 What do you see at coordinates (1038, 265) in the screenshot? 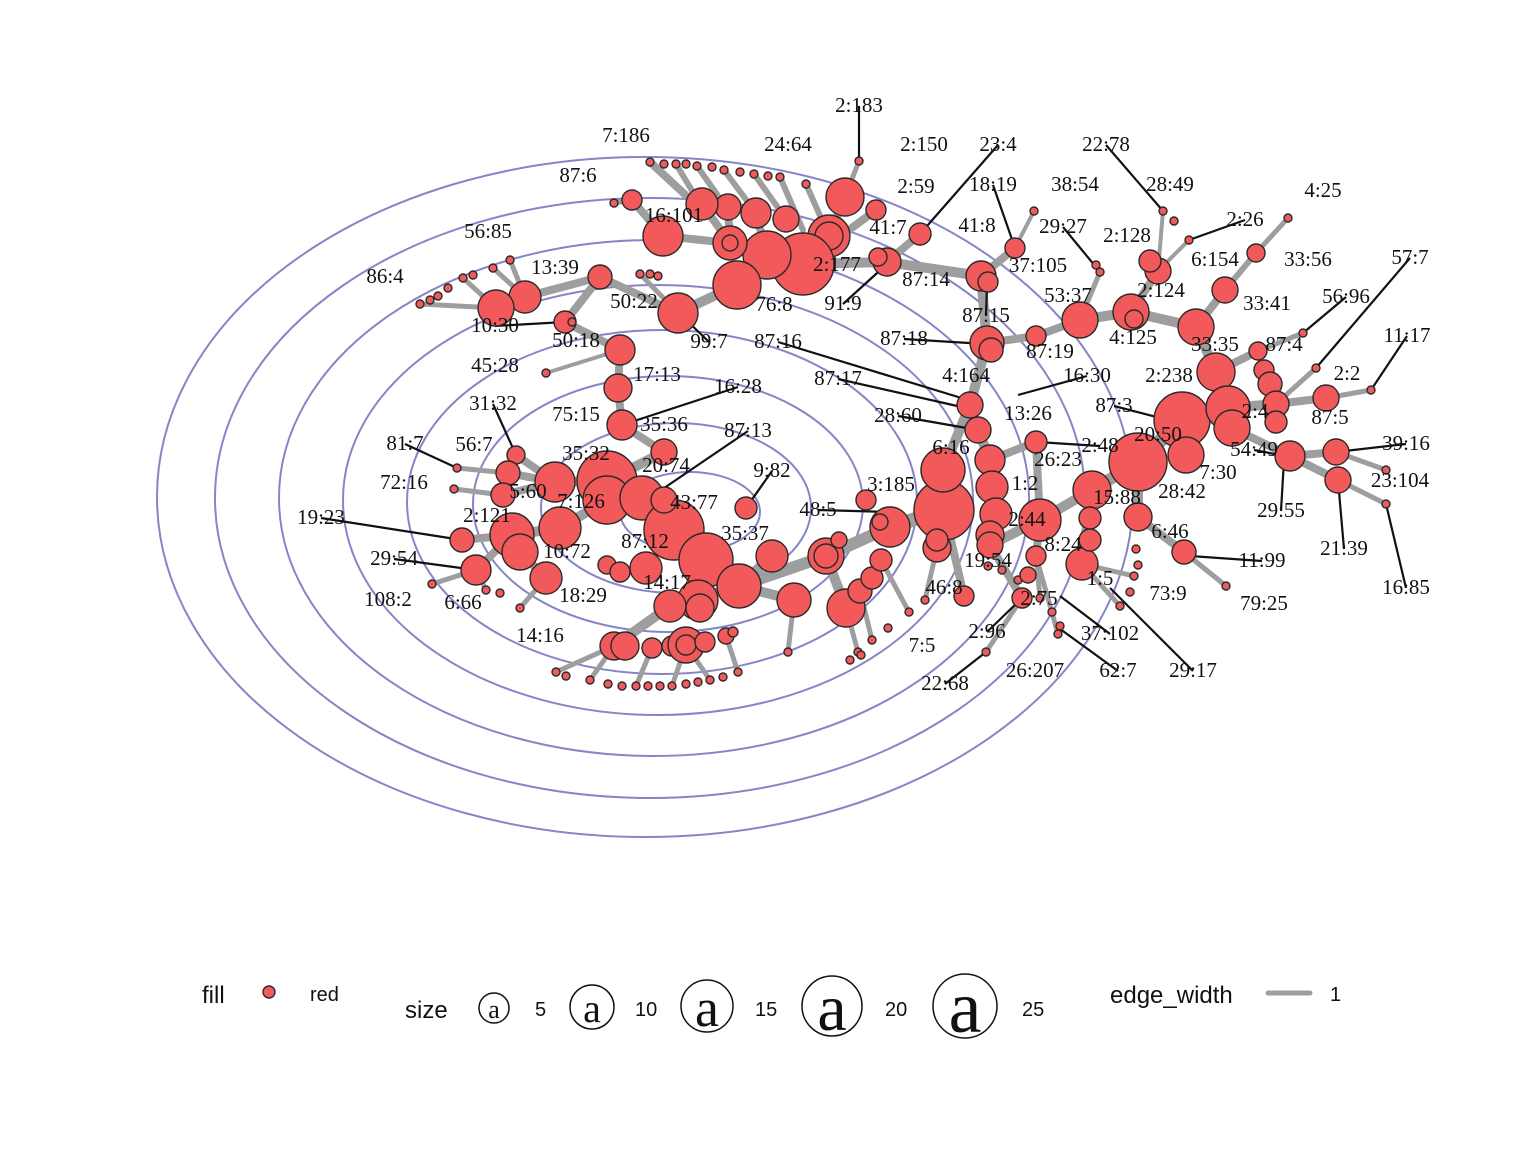
I see `node-label-37-105: 37:105` at bounding box center [1038, 265].